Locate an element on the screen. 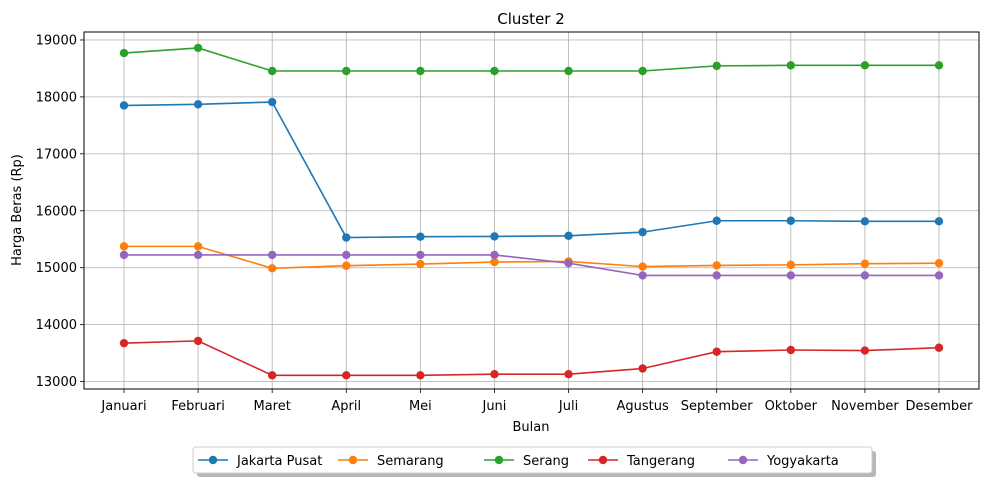  x-tick-label: Mei is located at coordinates (420, 406).